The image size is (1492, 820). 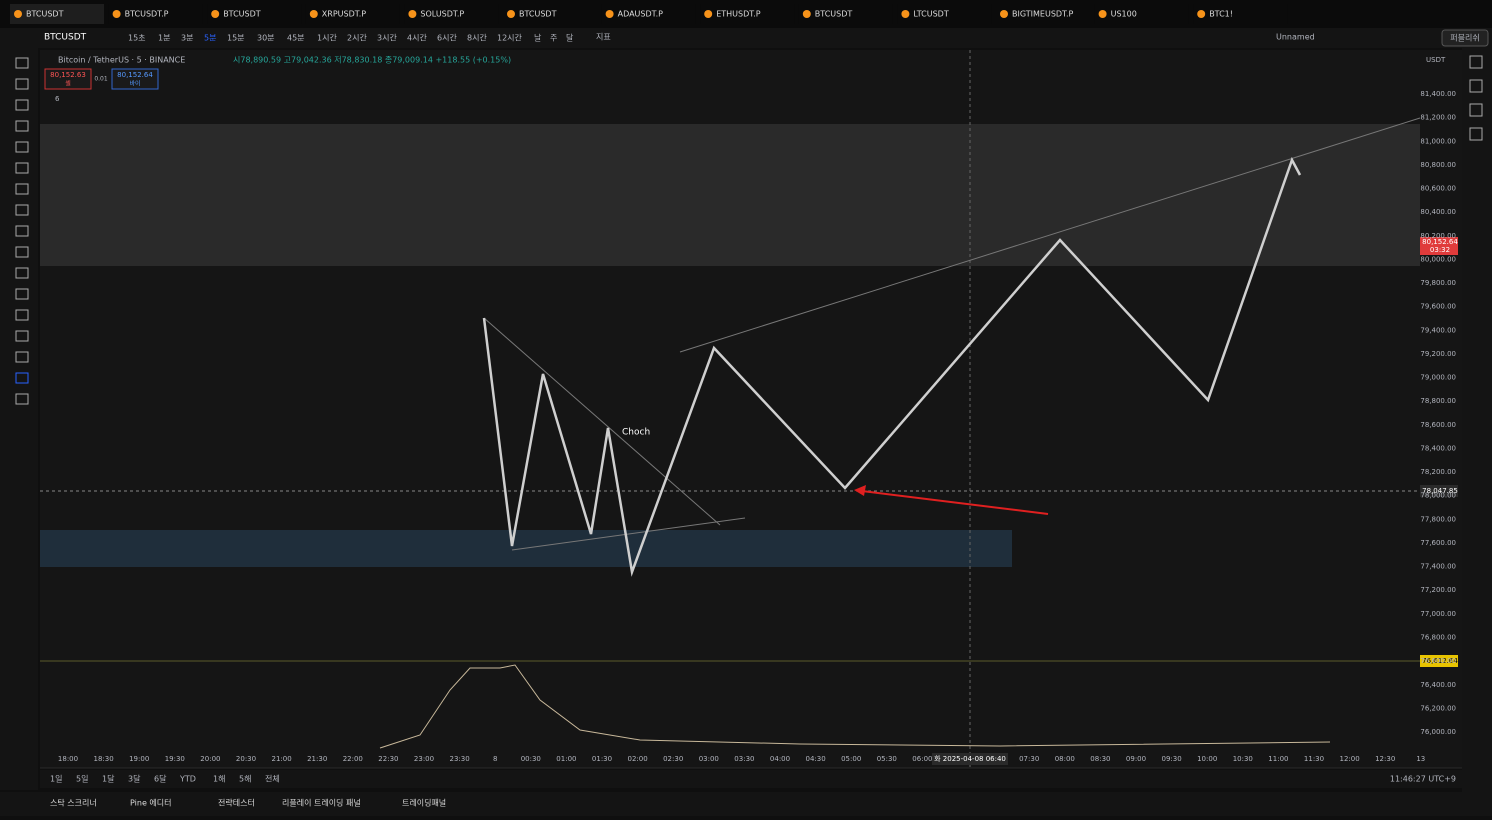 I want to click on tab-label: SOLUSDT.P, so click(x=442, y=14).